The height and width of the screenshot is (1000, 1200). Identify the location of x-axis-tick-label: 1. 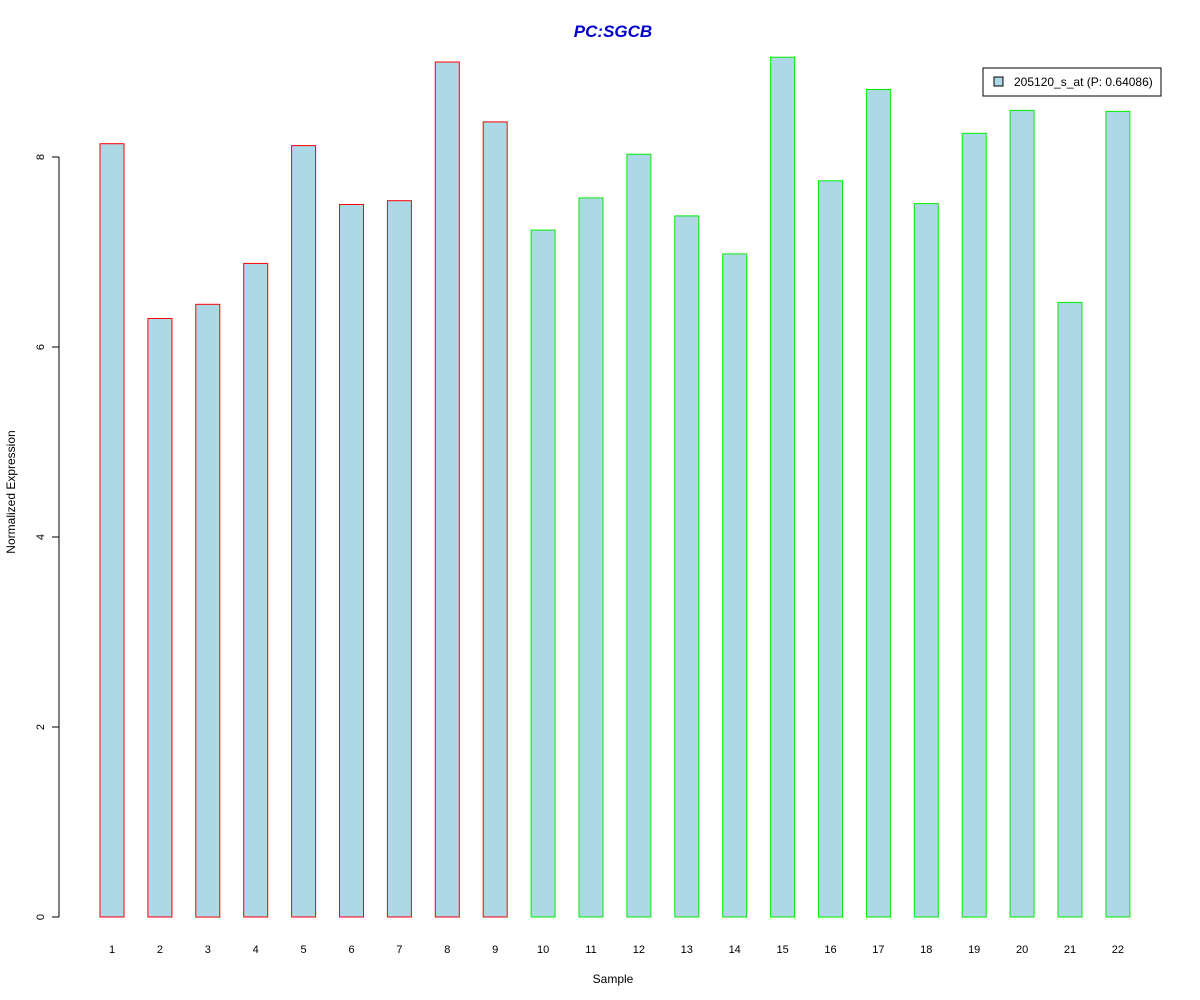
(112, 950).